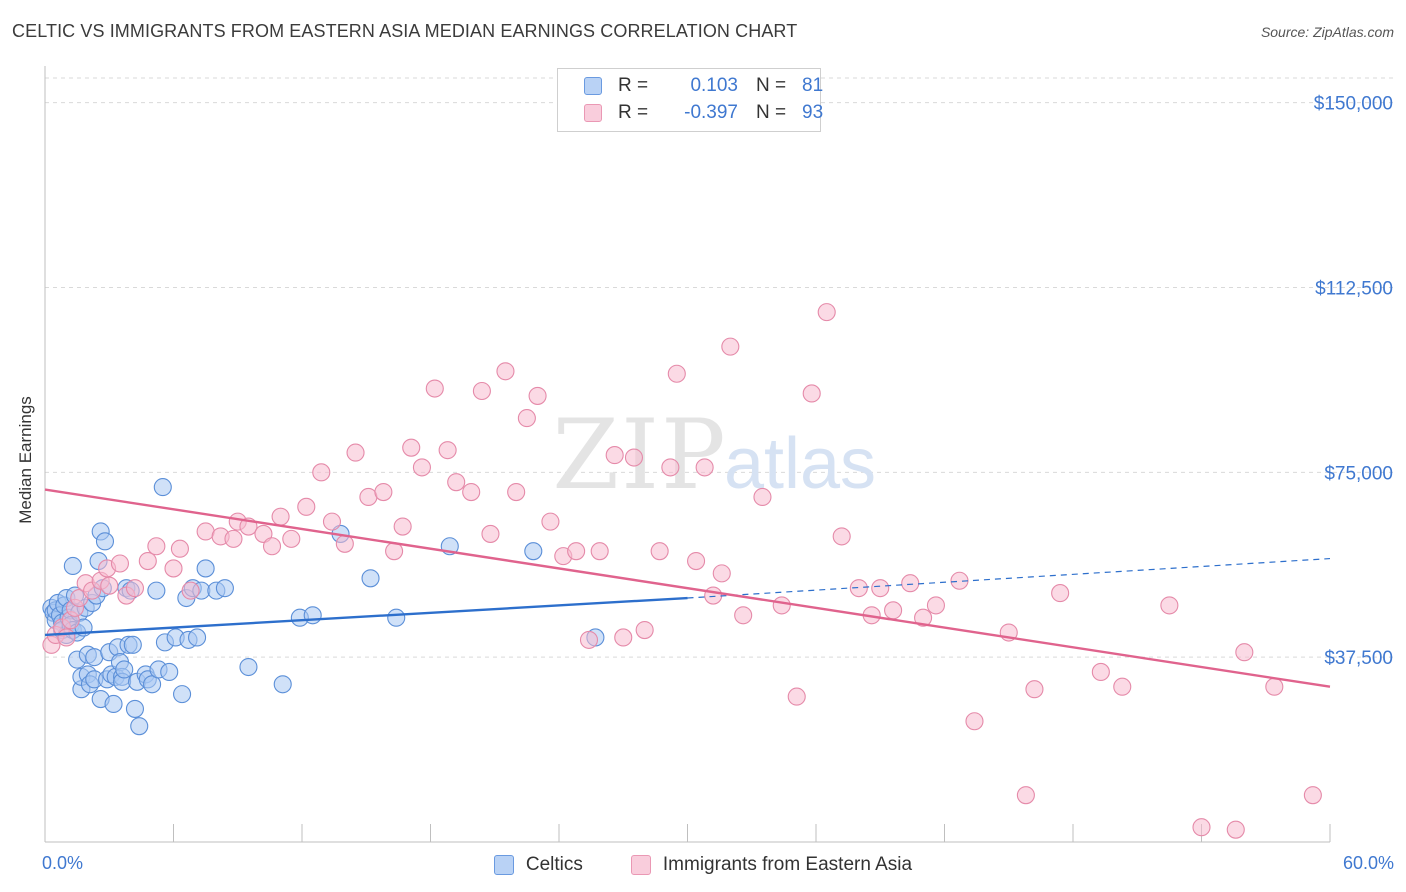 The height and width of the screenshot is (892, 1406). Describe the element at coordinates (593, 86) in the screenshot. I see `legend-swatch-blue` at that location.